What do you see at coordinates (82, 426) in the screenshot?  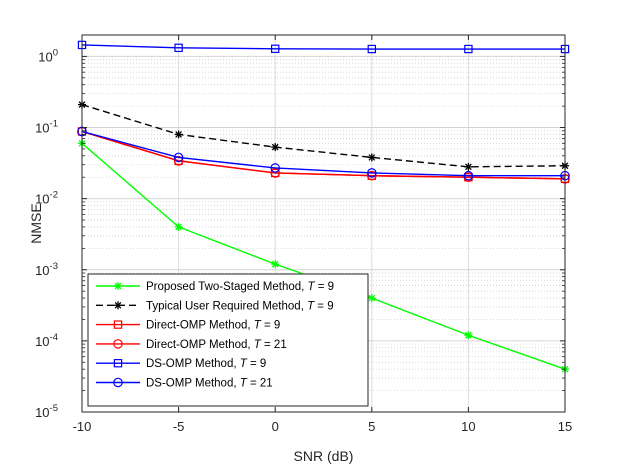 I see `x-tick-label: -10` at bounding box center [82, 426].